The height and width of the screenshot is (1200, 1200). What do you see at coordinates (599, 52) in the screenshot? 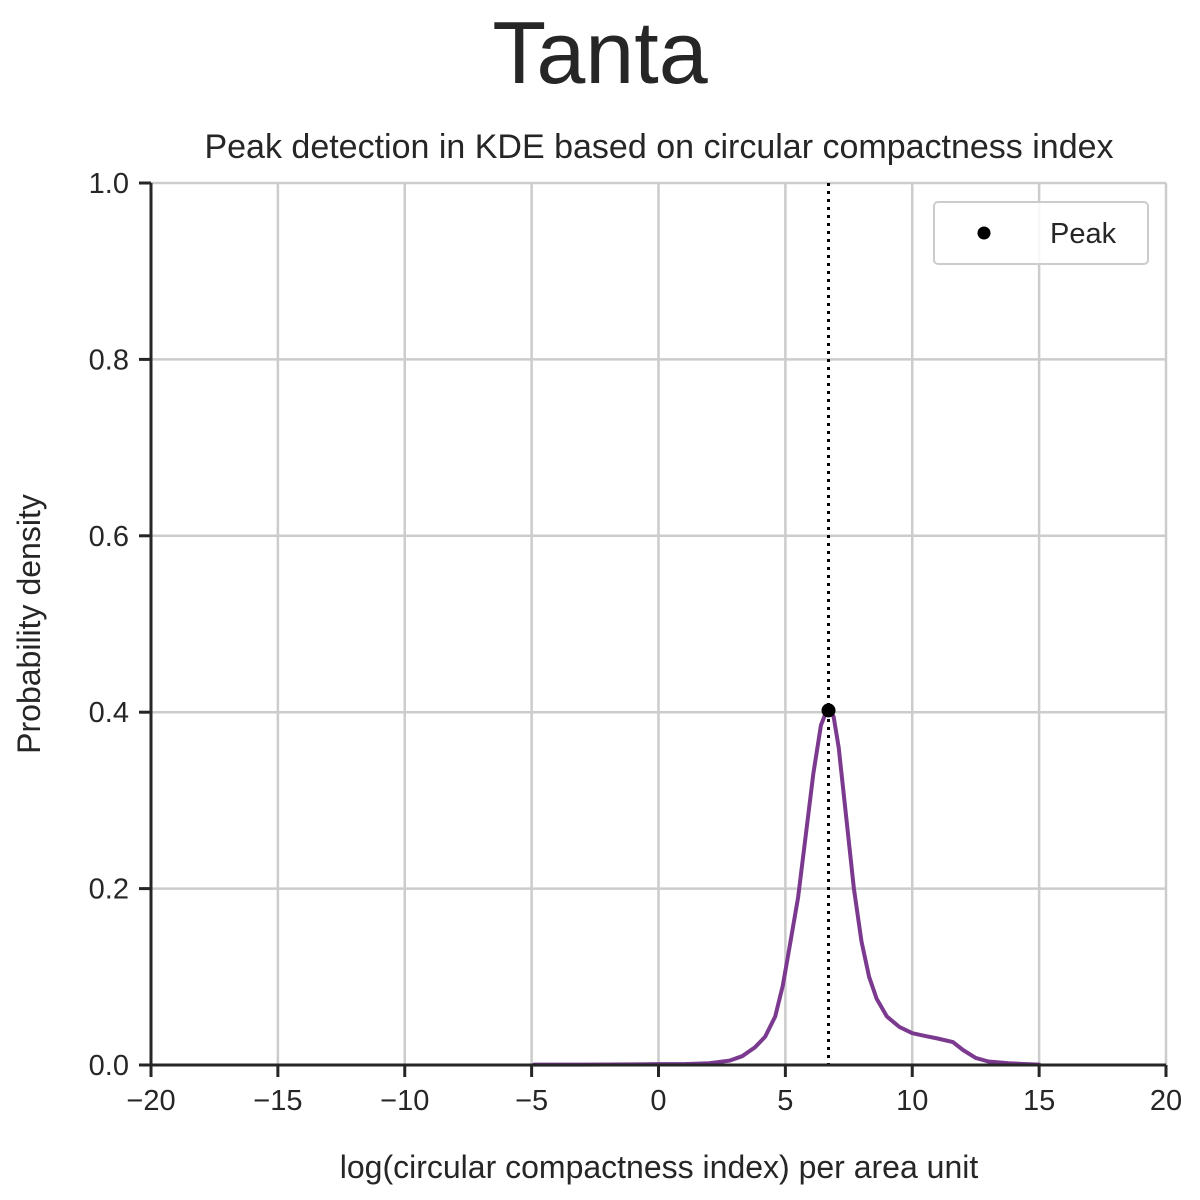
I see `figure-title: Tanta` at bounding box center [599, 52].